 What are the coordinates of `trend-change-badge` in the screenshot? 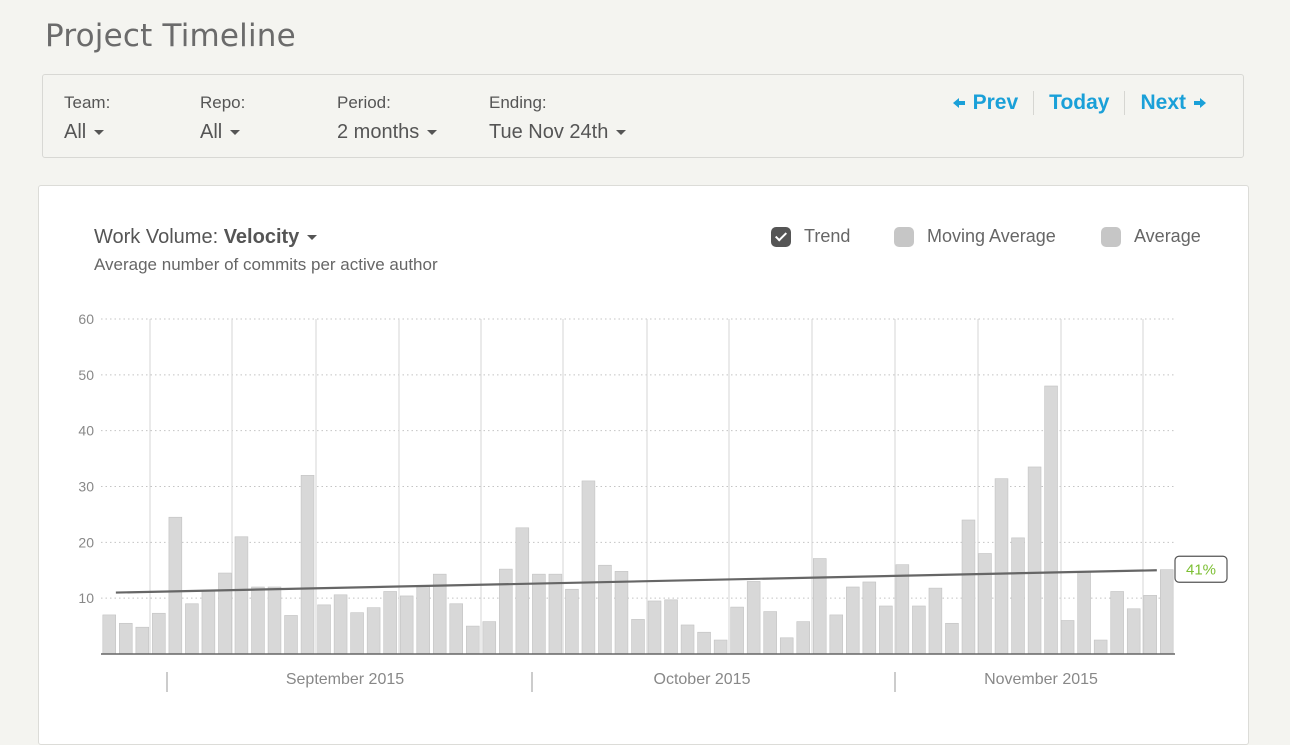 It's located at (1201, 569).